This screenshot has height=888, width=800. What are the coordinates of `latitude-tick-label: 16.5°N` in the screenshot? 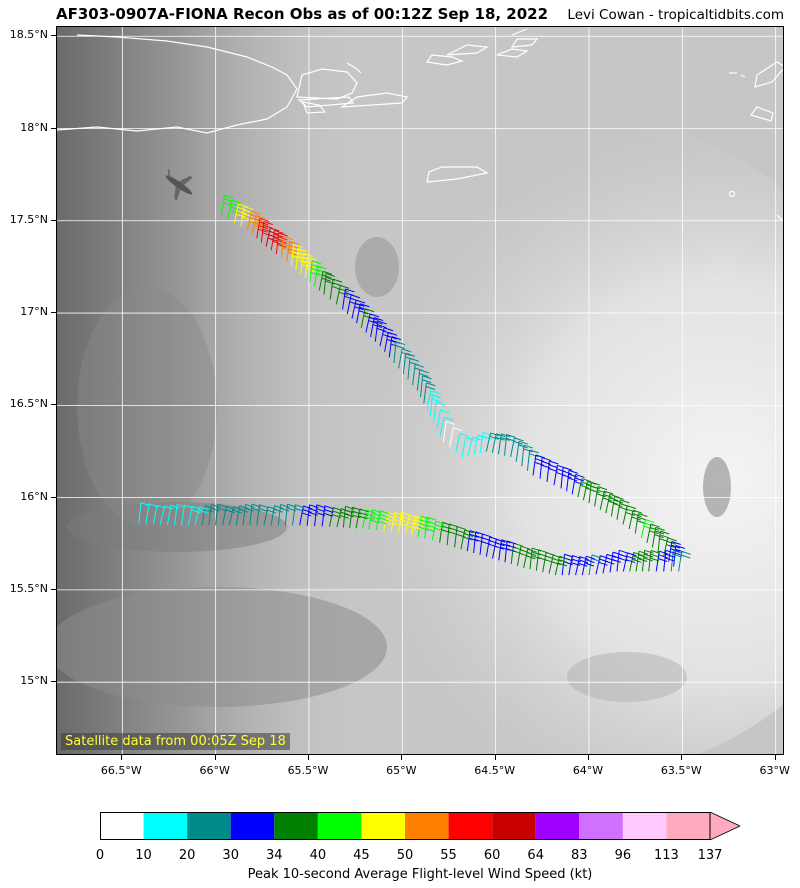 It's located at (28, 404).